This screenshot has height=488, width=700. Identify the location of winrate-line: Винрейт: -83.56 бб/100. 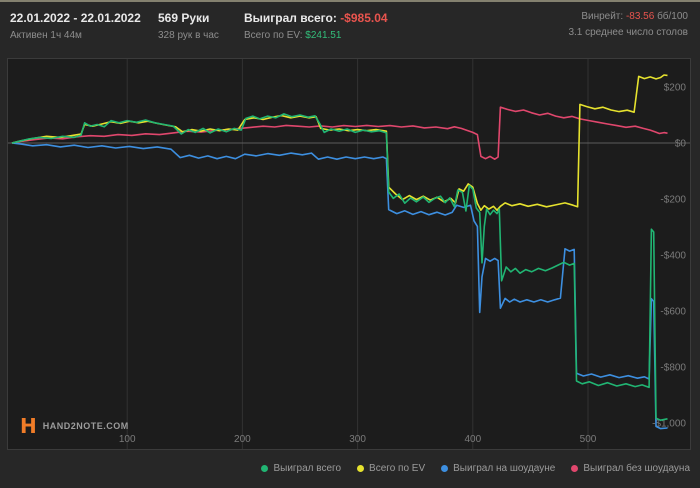
(628, 16).